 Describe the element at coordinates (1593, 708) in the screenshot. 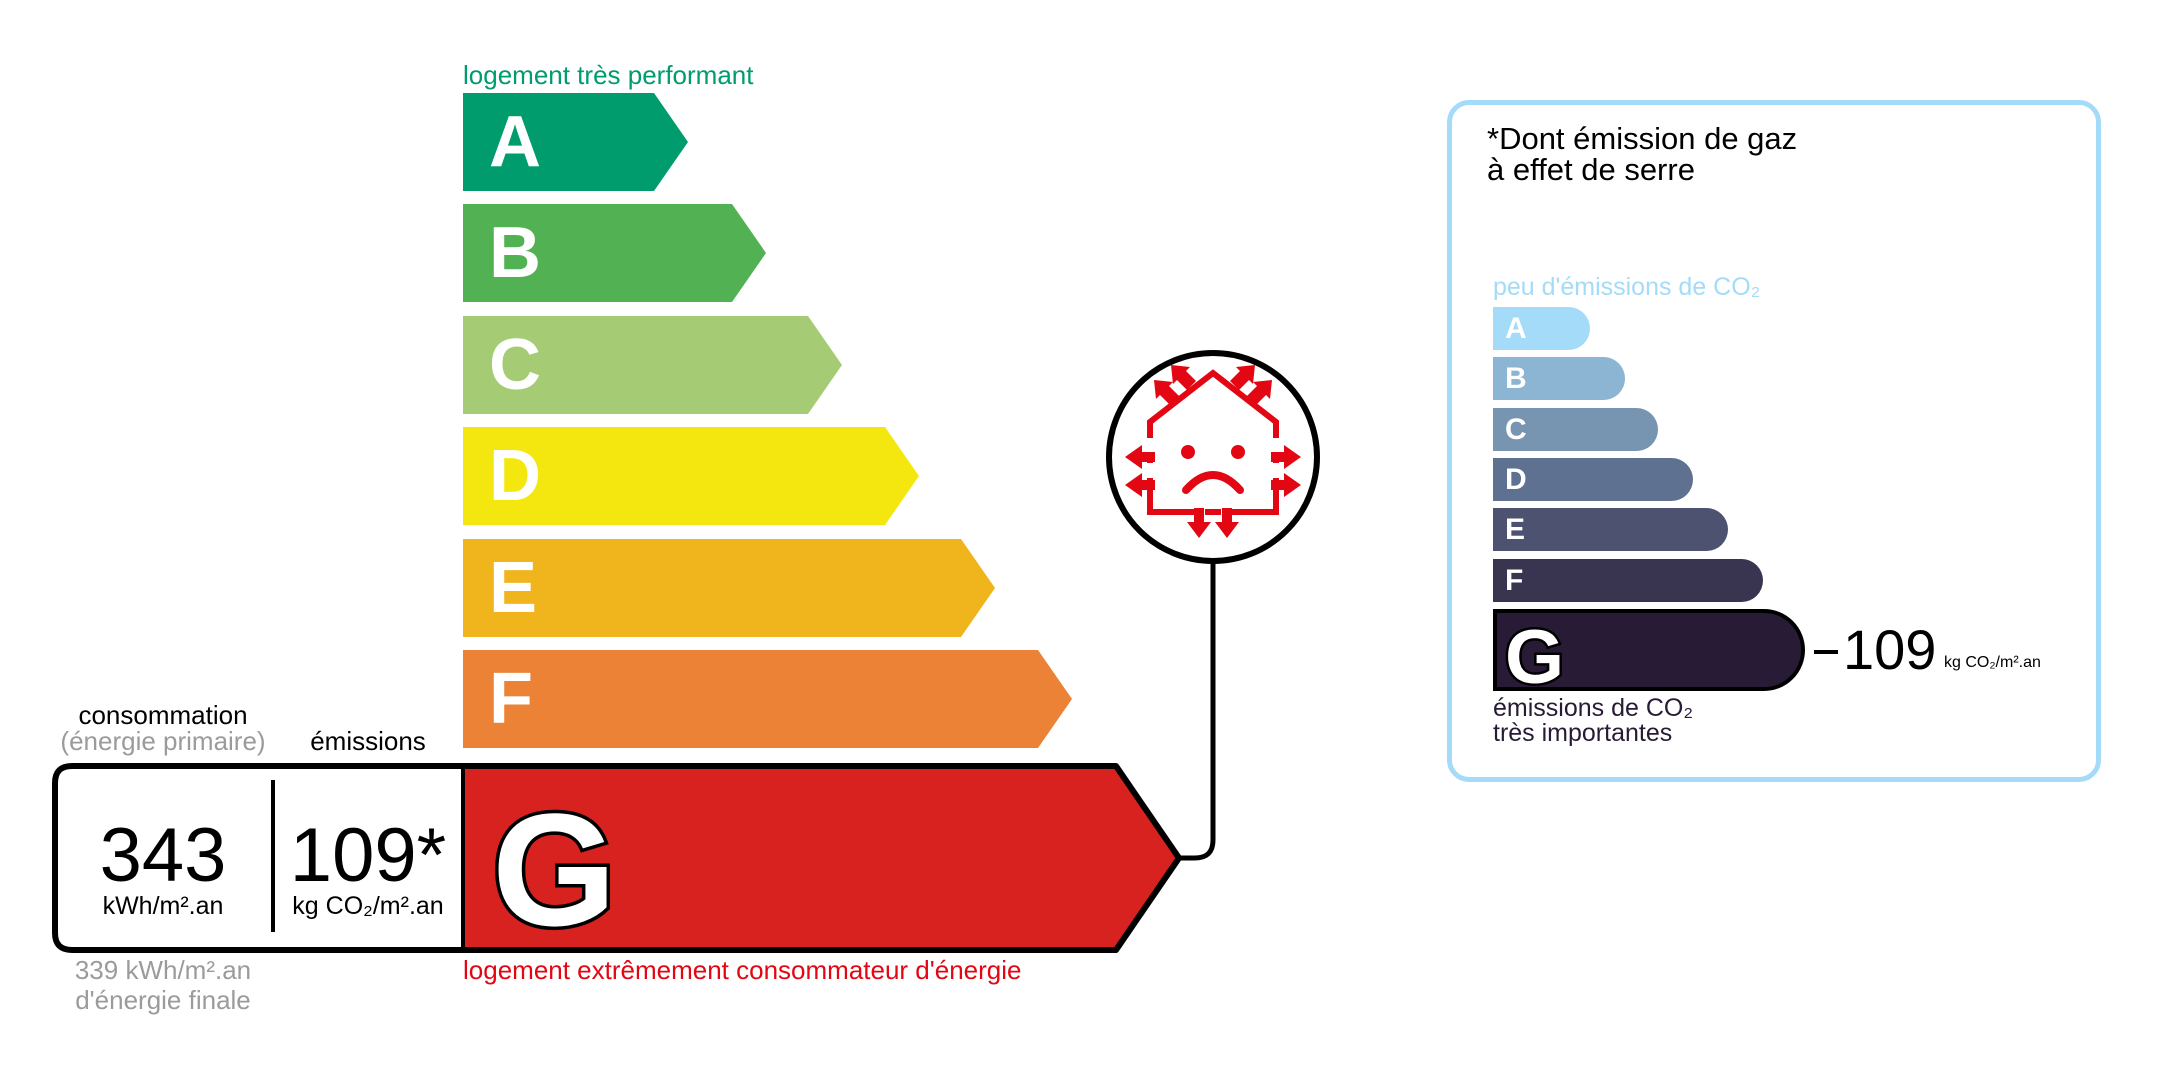

I see `ghg-bottom-label-line1: émissions de CO₂` at that location.